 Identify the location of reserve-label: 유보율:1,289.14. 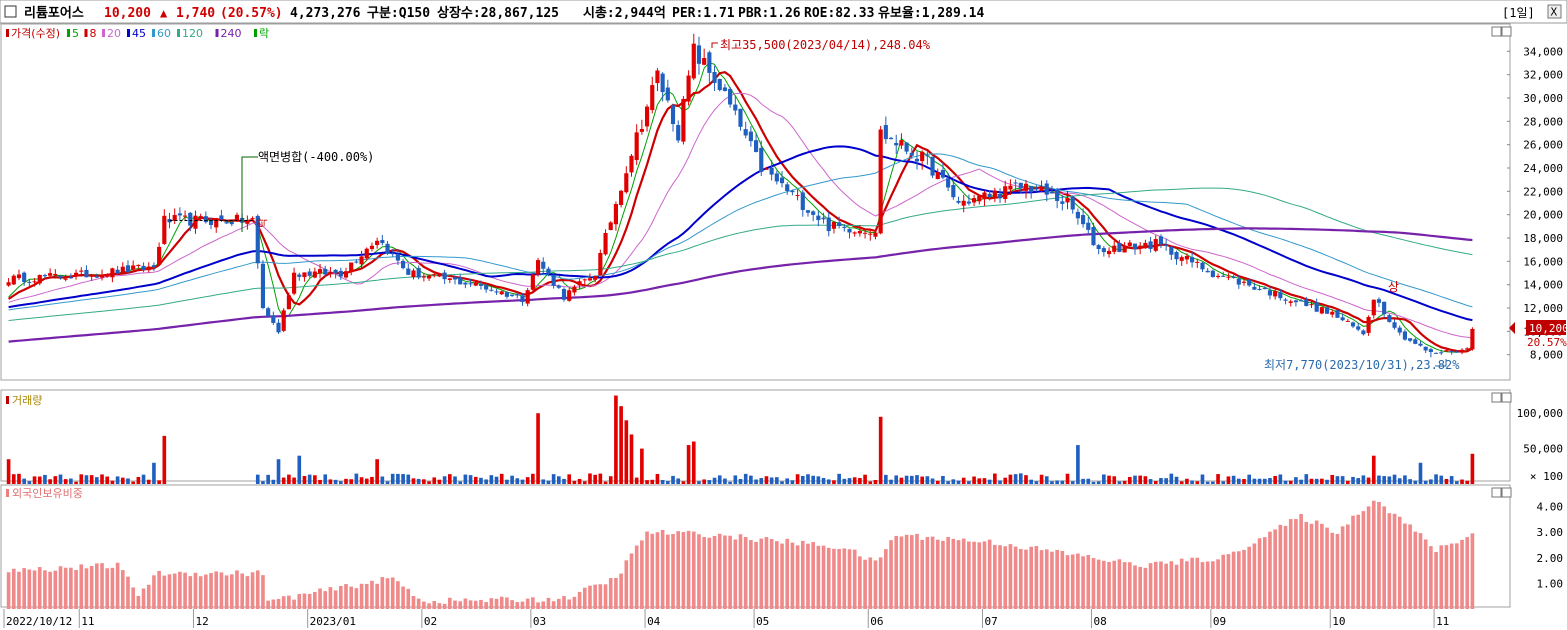
(931, 13).